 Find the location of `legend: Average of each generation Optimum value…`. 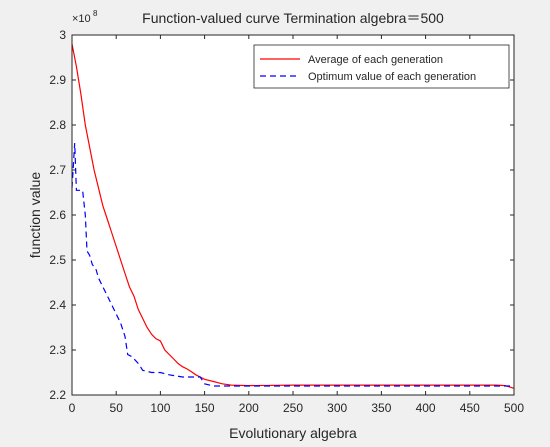

legend: Average of each generation Optimum value… is located at coordinates (381, 66).